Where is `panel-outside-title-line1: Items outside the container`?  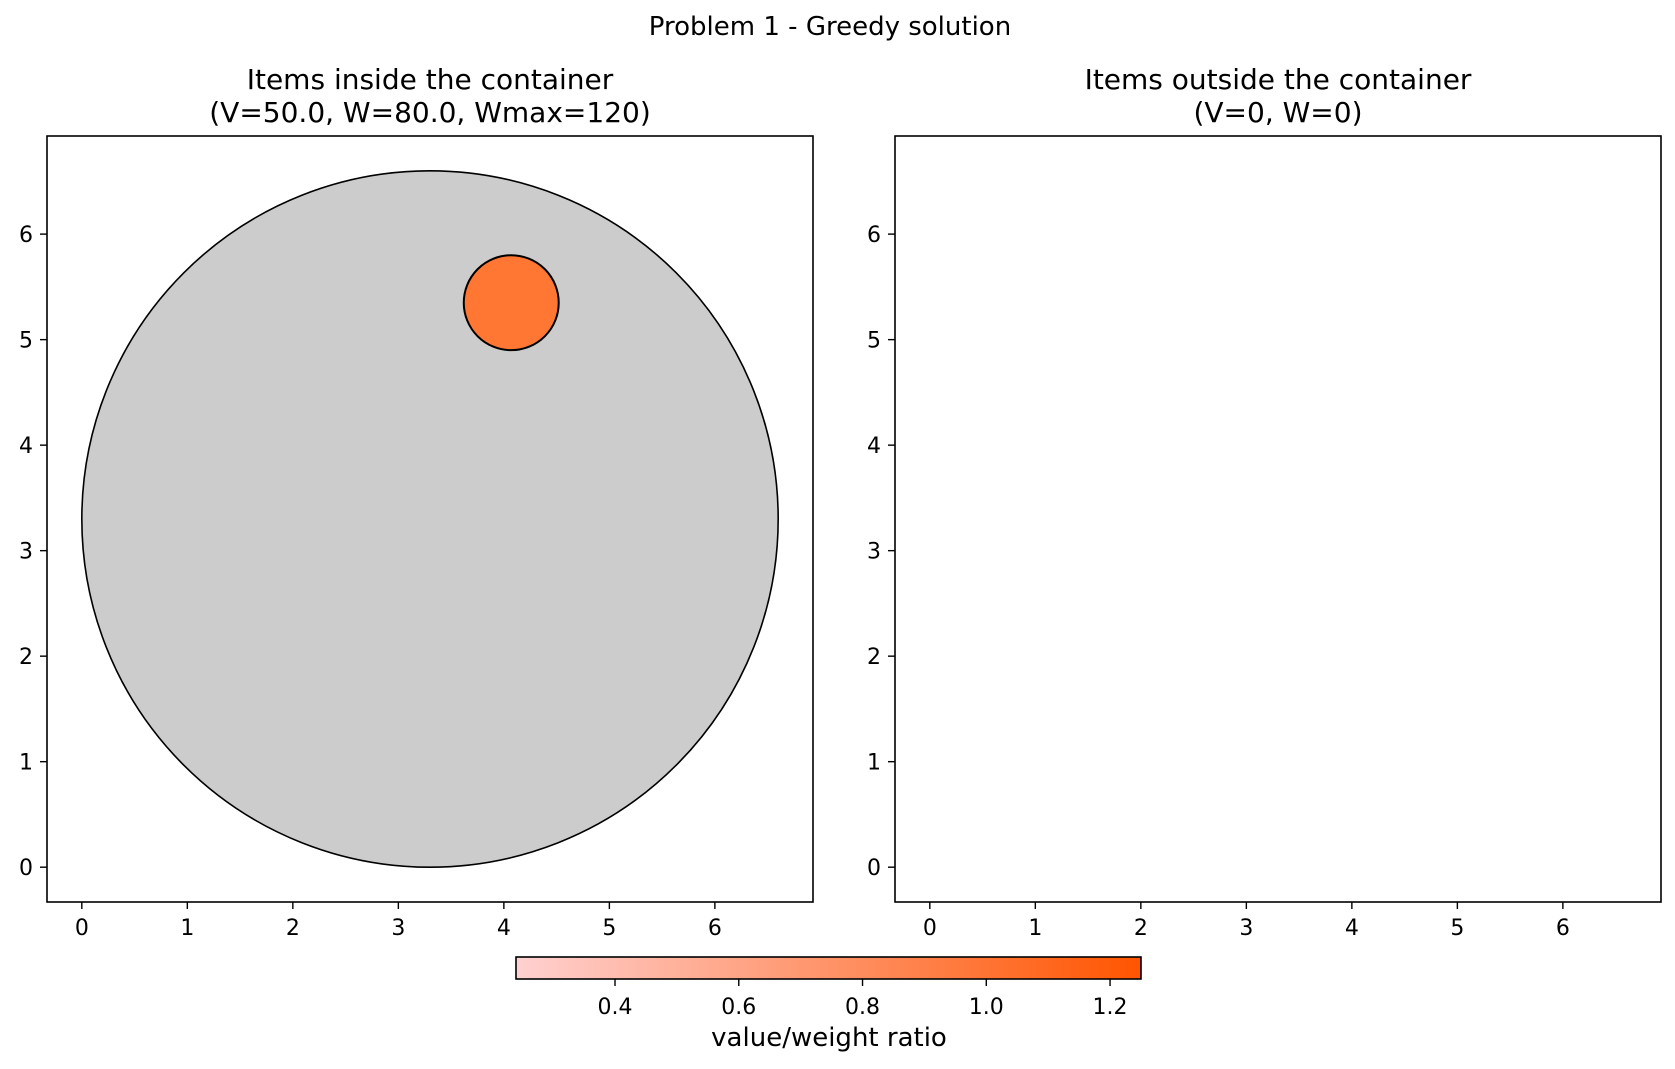 panel-outside-title-line1: Items outside the container is located at coordinates (1278, 79).